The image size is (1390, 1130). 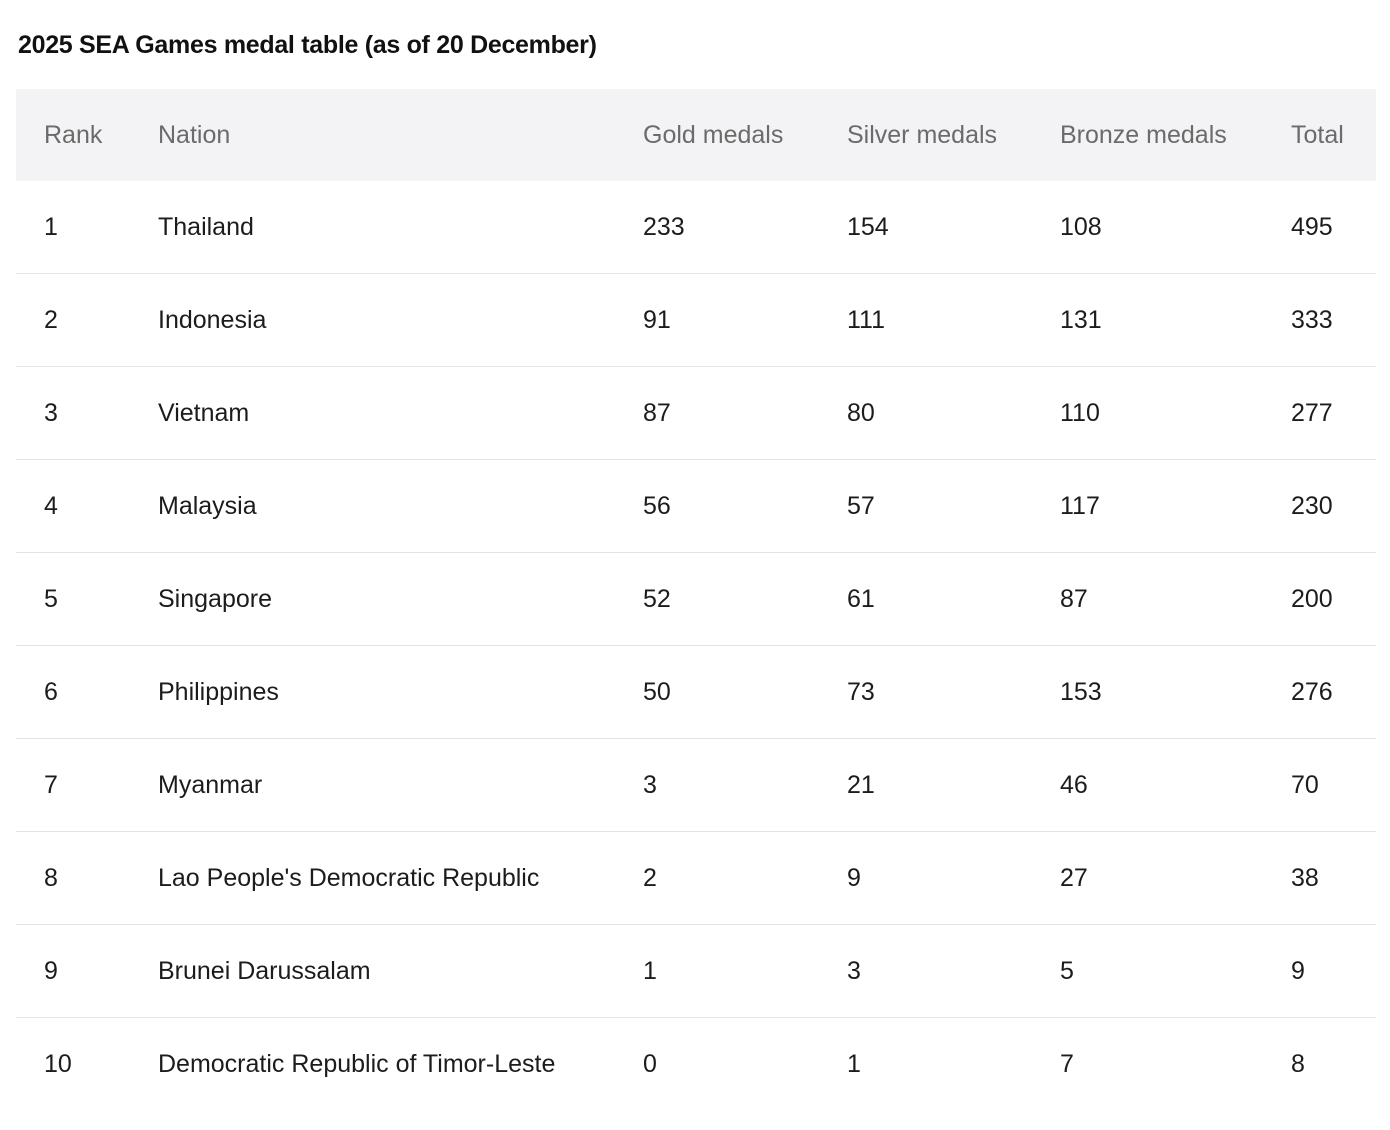 What do you see at coordinates (400, 971) in the screenshot?
I see `cell-nation: Brunei Darussalam` at bounding box center [400, 971].